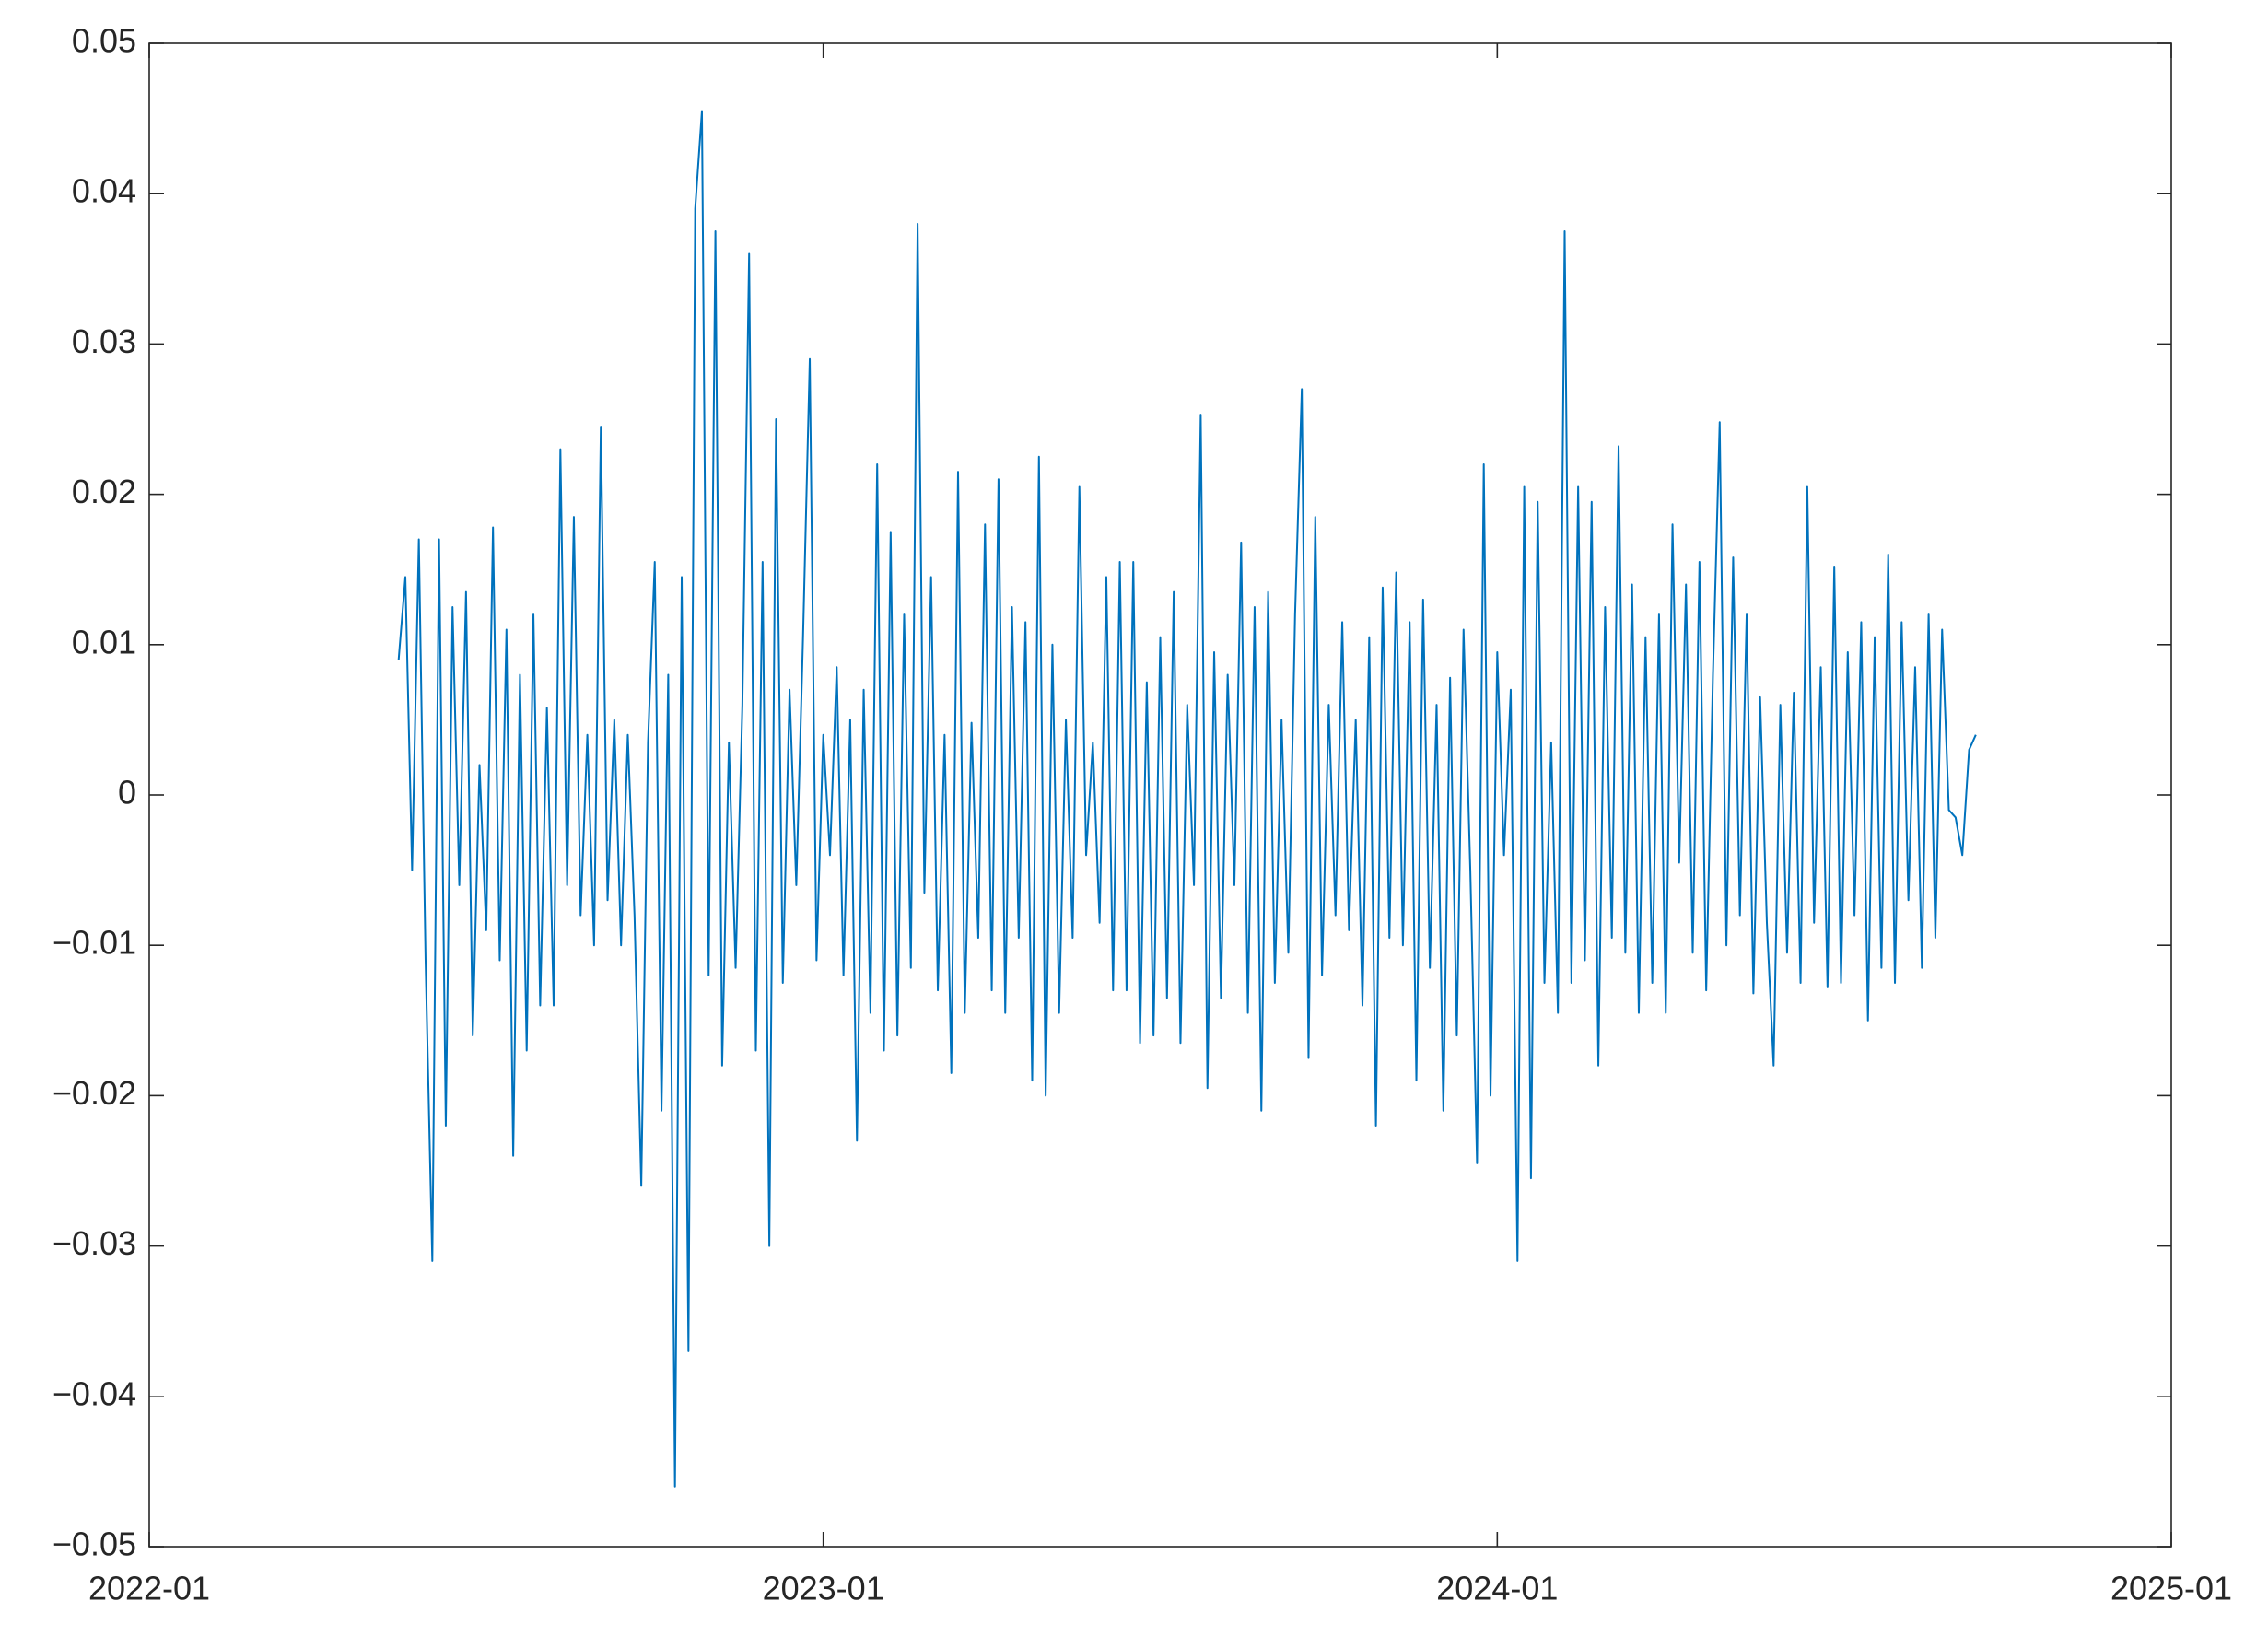 This screenshot has height=1636, width=2268. Describe the element at coordinates (104, 491) in the screenshot. I see `y-tick-label: 0.02` at that location.